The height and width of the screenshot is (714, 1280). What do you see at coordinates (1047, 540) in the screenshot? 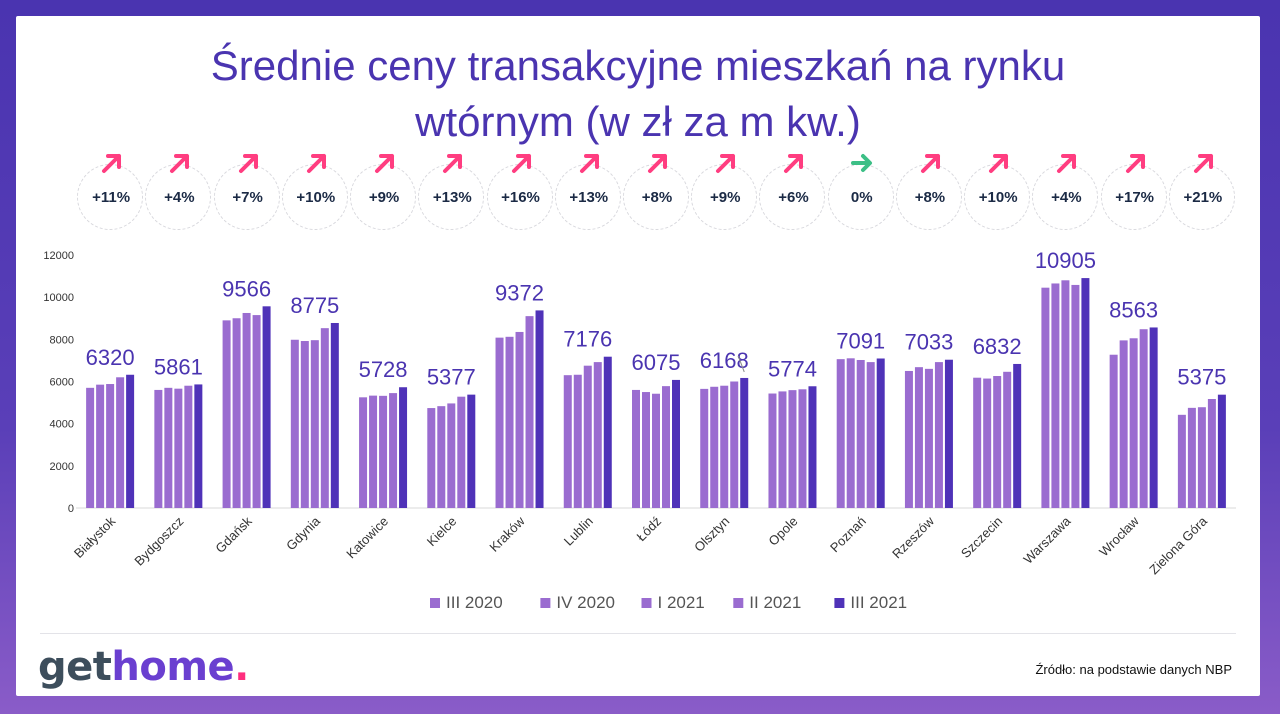
I see `category-label: Warszawa` at bounding box center [1047, 540].